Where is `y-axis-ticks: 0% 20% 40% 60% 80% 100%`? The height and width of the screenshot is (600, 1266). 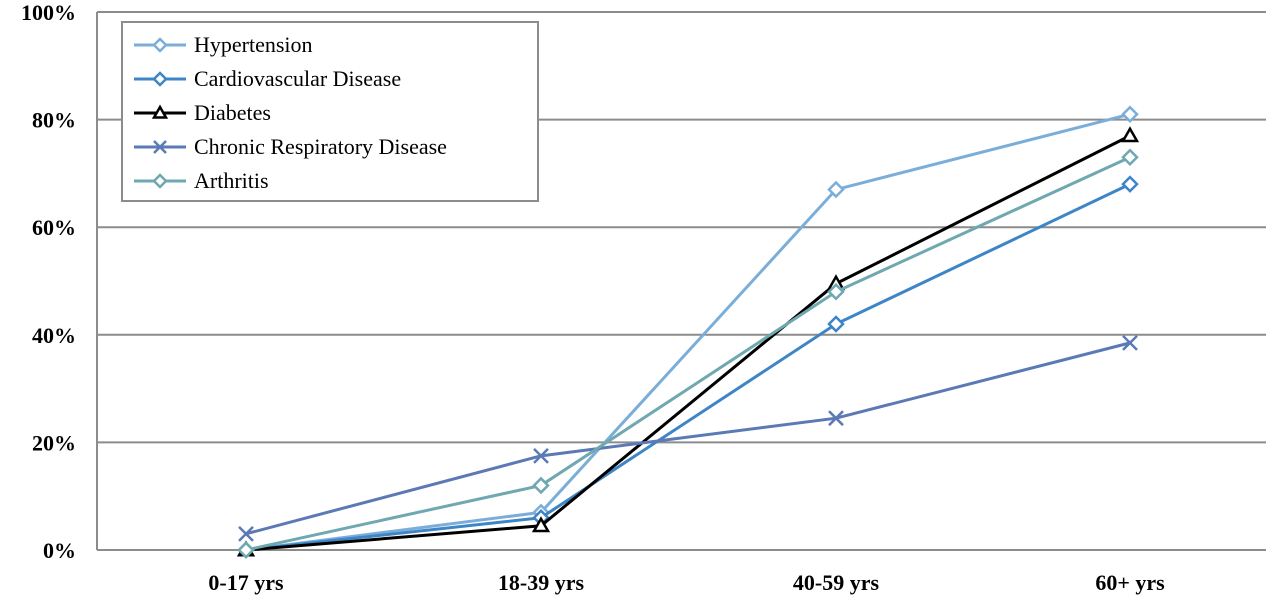 y-axis-ticks: 0% 20% 40% 60% 80% 100% is located at coordinates (48, 281).